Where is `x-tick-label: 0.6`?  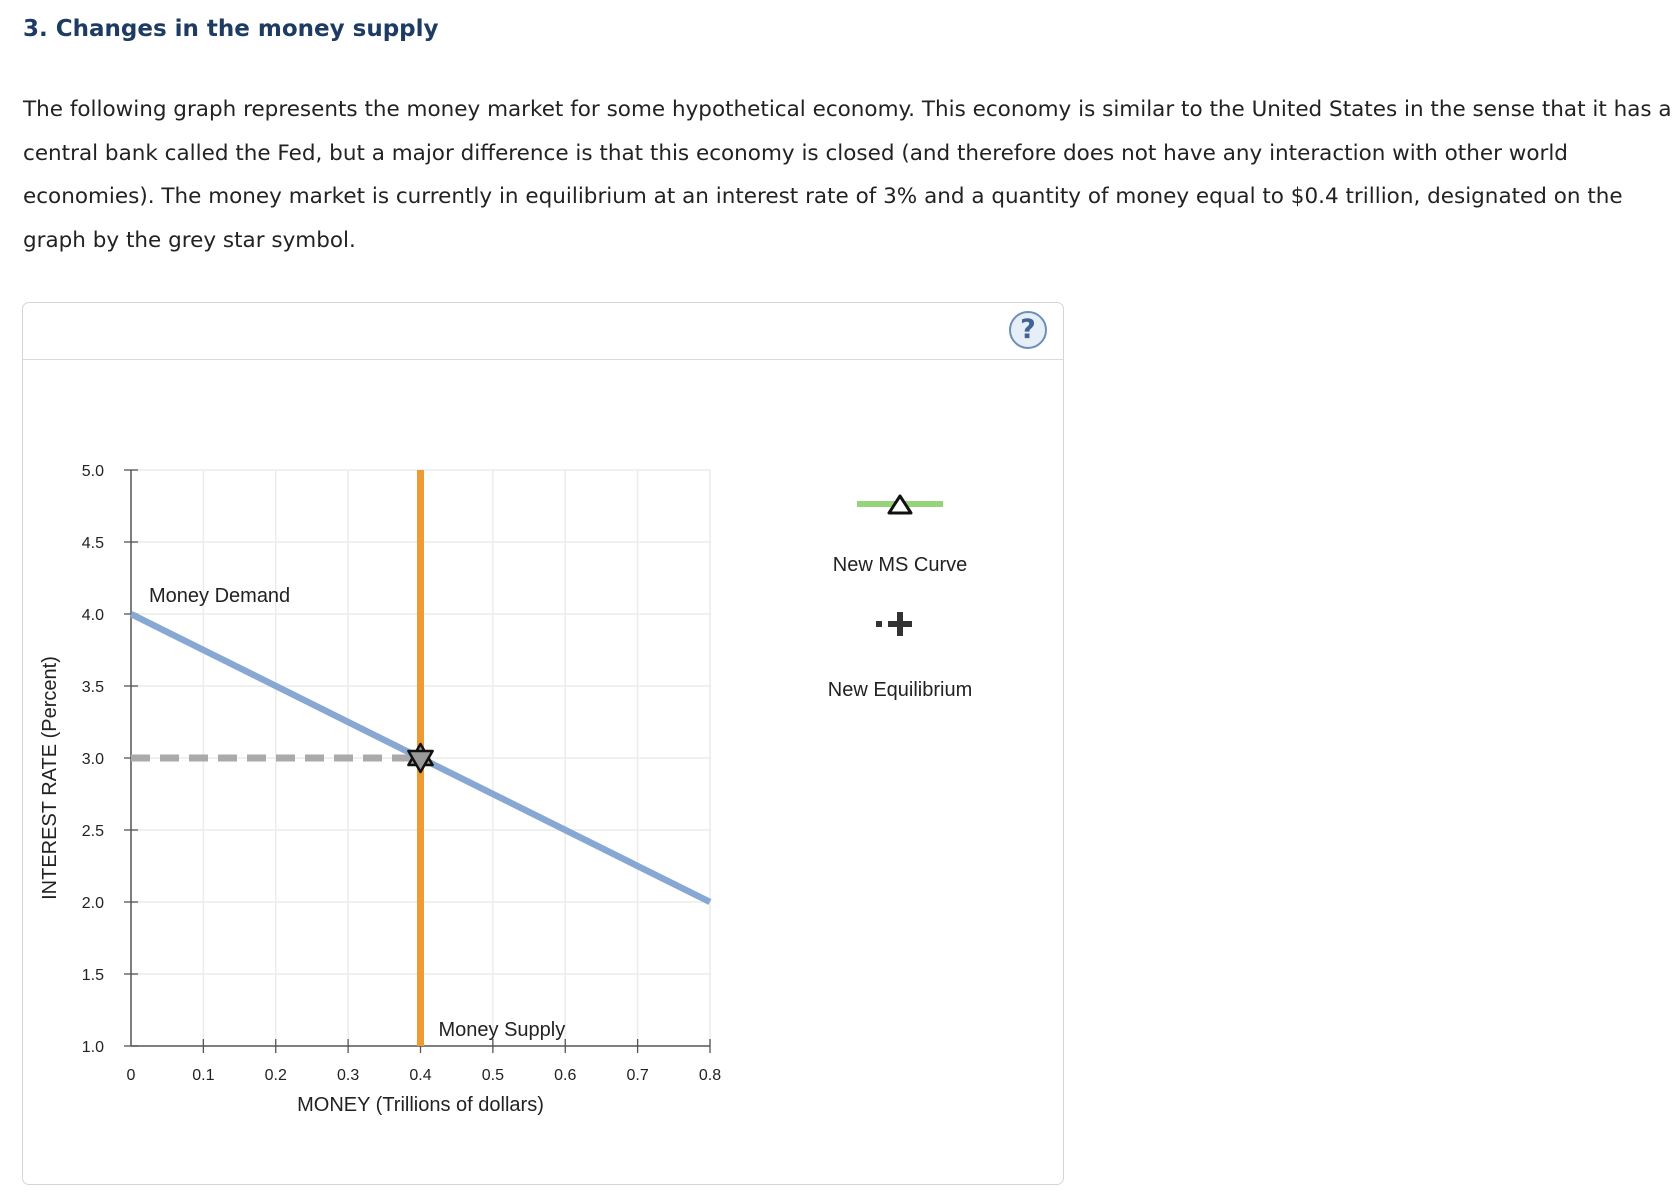
x-tick-label: 0.6 is located at coordinates (565, 1075).